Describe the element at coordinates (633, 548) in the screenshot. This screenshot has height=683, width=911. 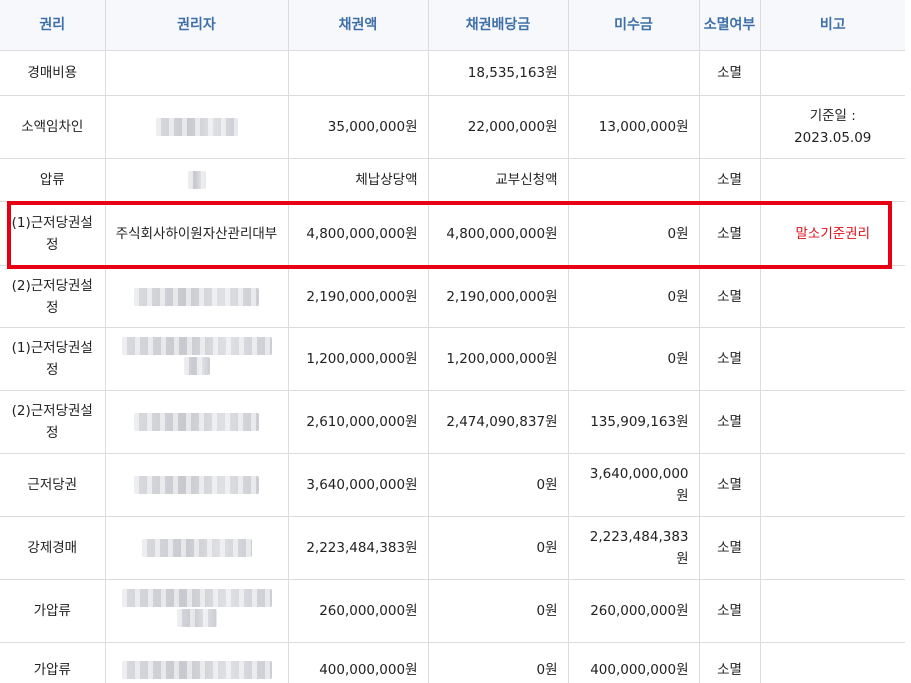
I see `cell-unpaid: 2,223,484,383원` at that location.